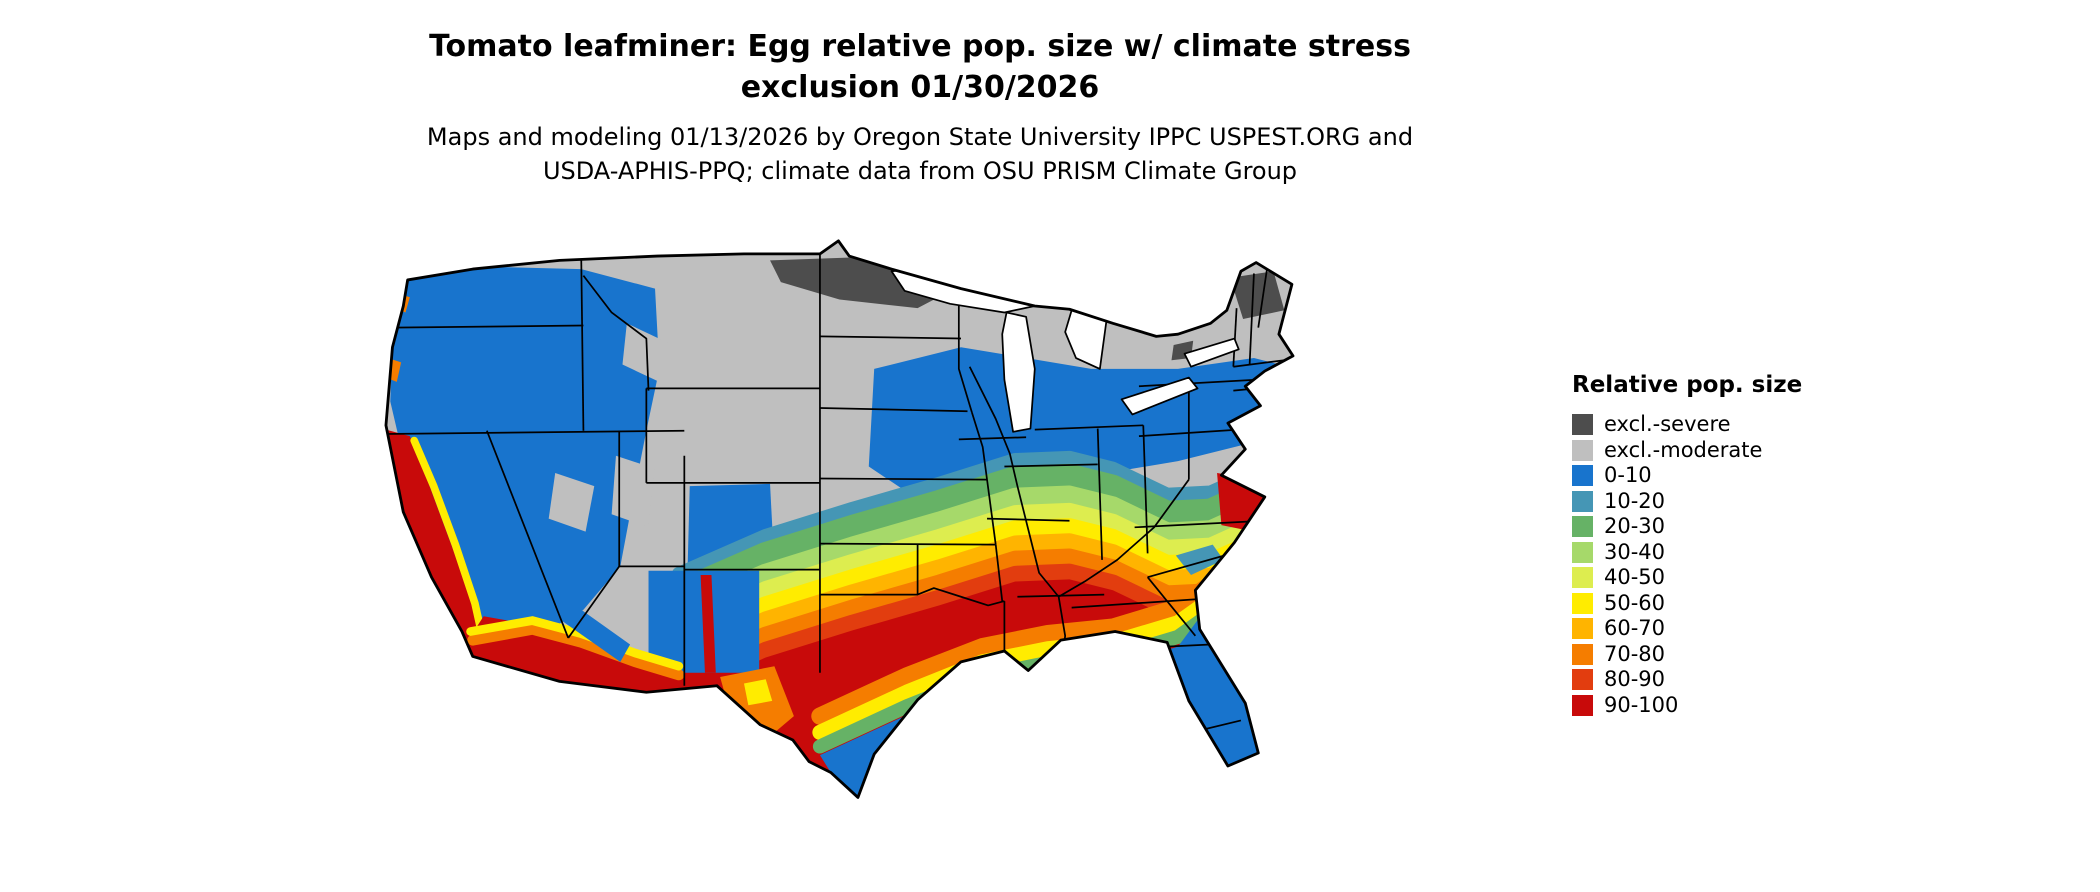 The image size is (2100, 892). I want to click on lake-erie, so click(1159, 396).